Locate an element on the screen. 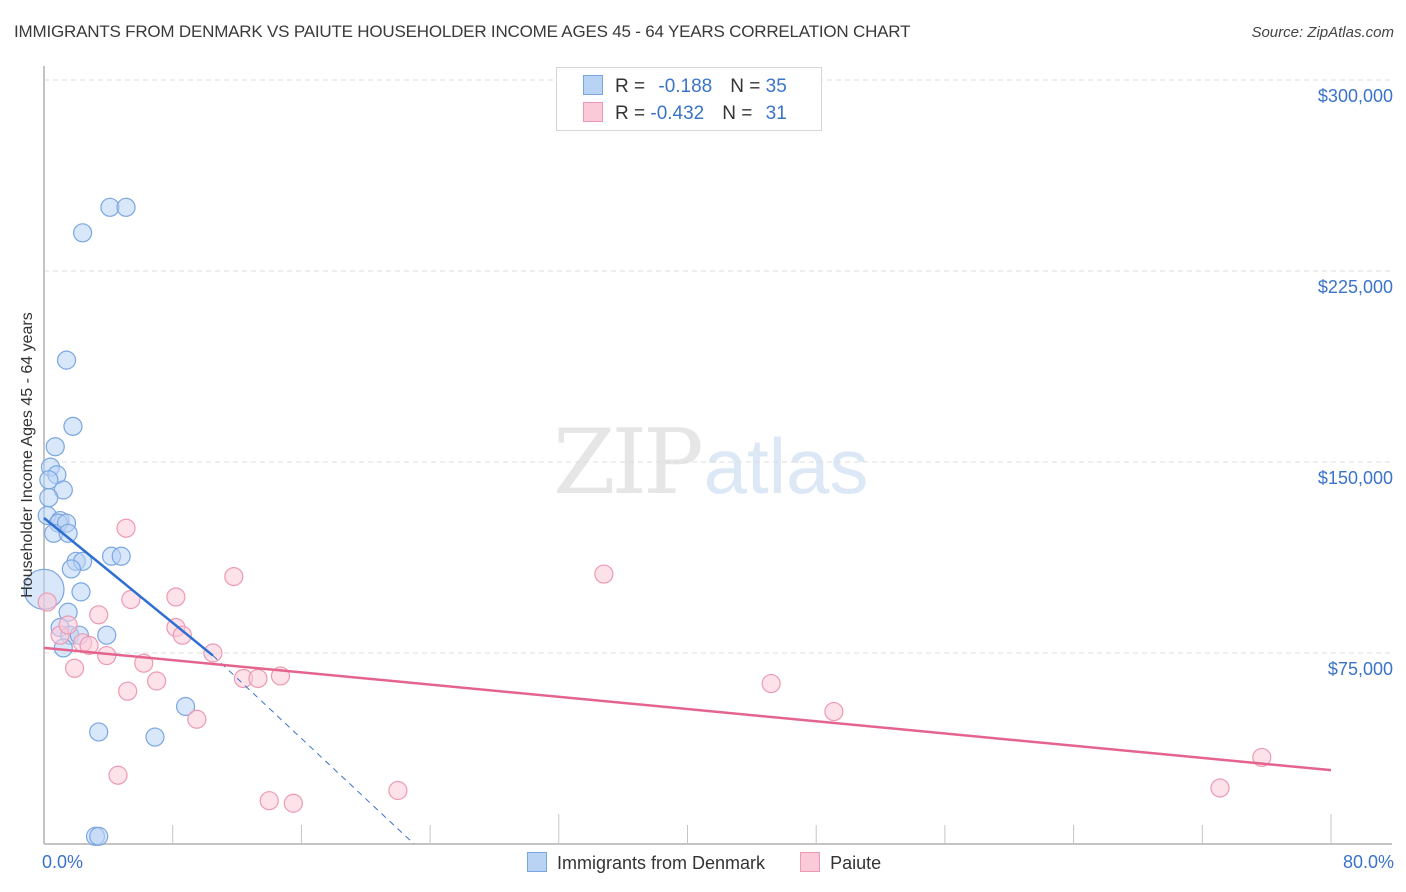 This screenshot has height=892, width=1406. x-tick-min: 0.0% is located at coordinates (63, 862).